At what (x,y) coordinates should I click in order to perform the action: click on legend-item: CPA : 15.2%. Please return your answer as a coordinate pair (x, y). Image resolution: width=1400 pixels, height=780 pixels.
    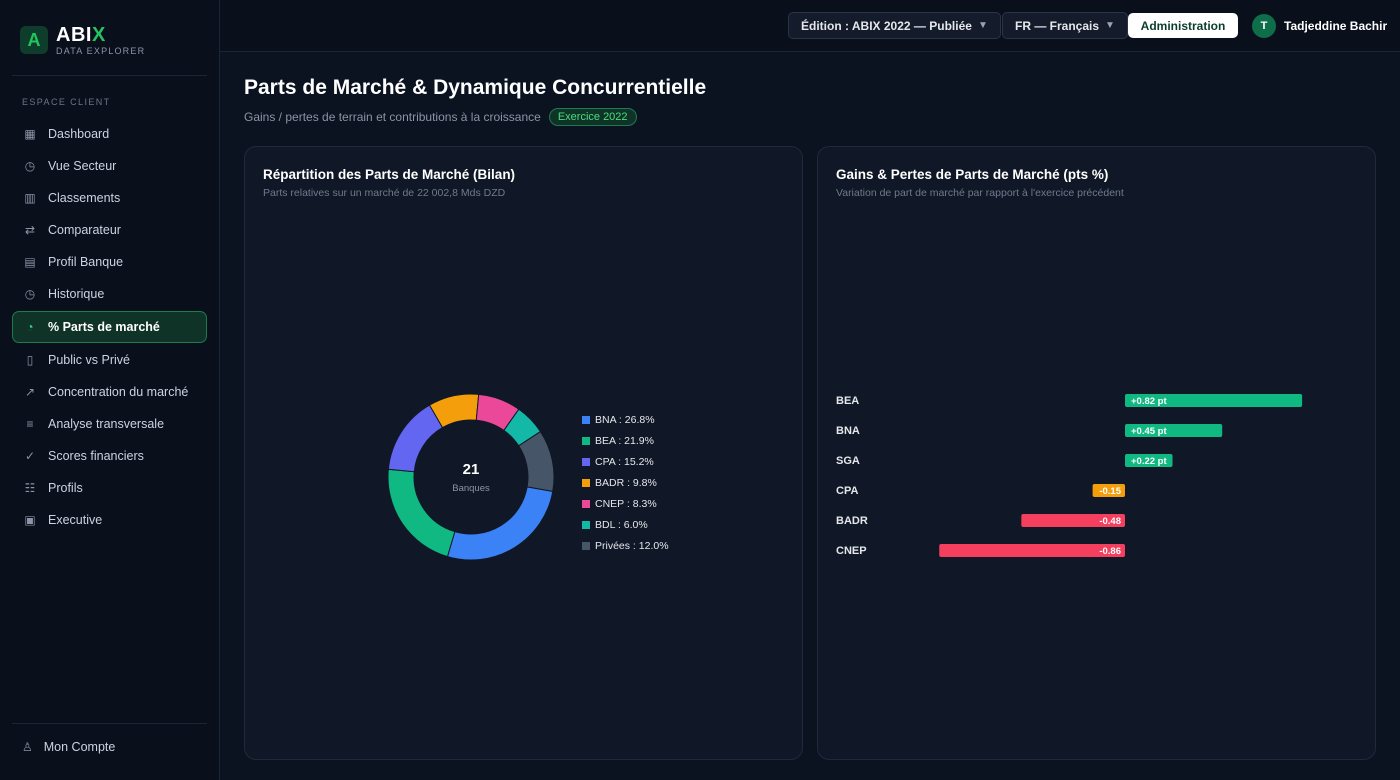
    Looking at the image, I should click on (625, 461).